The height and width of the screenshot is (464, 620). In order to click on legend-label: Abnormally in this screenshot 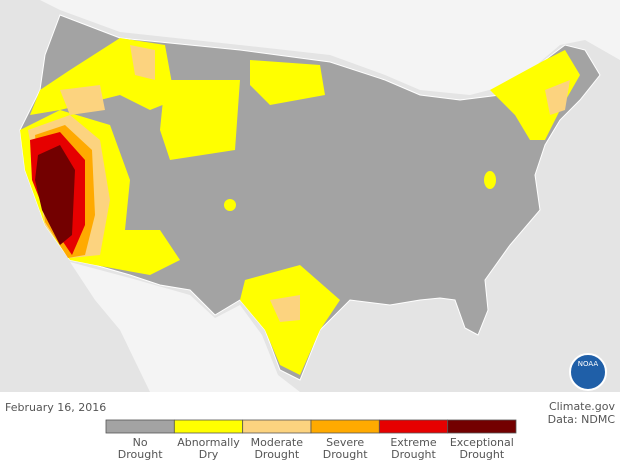, I will do `click(208, 442)`.